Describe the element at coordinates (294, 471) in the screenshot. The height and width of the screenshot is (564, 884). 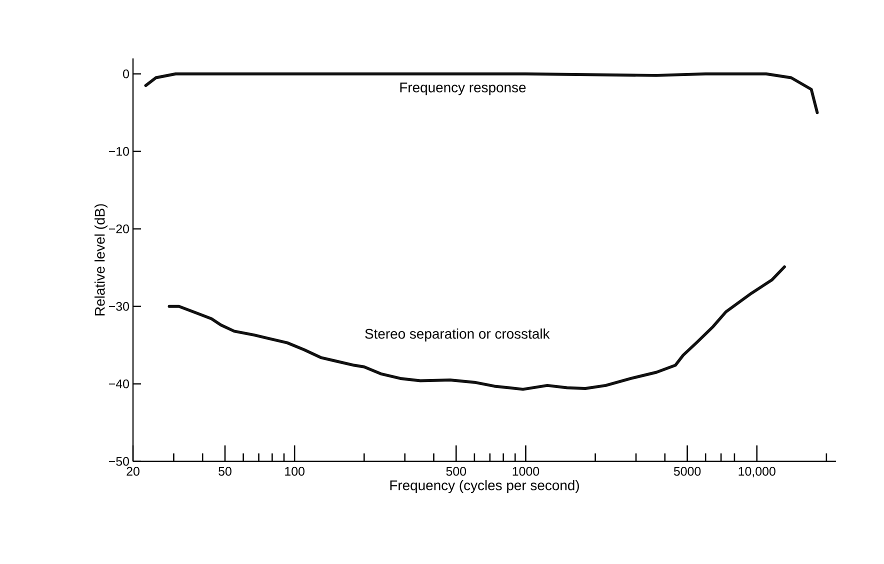
I see `x-tick-label: 100` at that location.